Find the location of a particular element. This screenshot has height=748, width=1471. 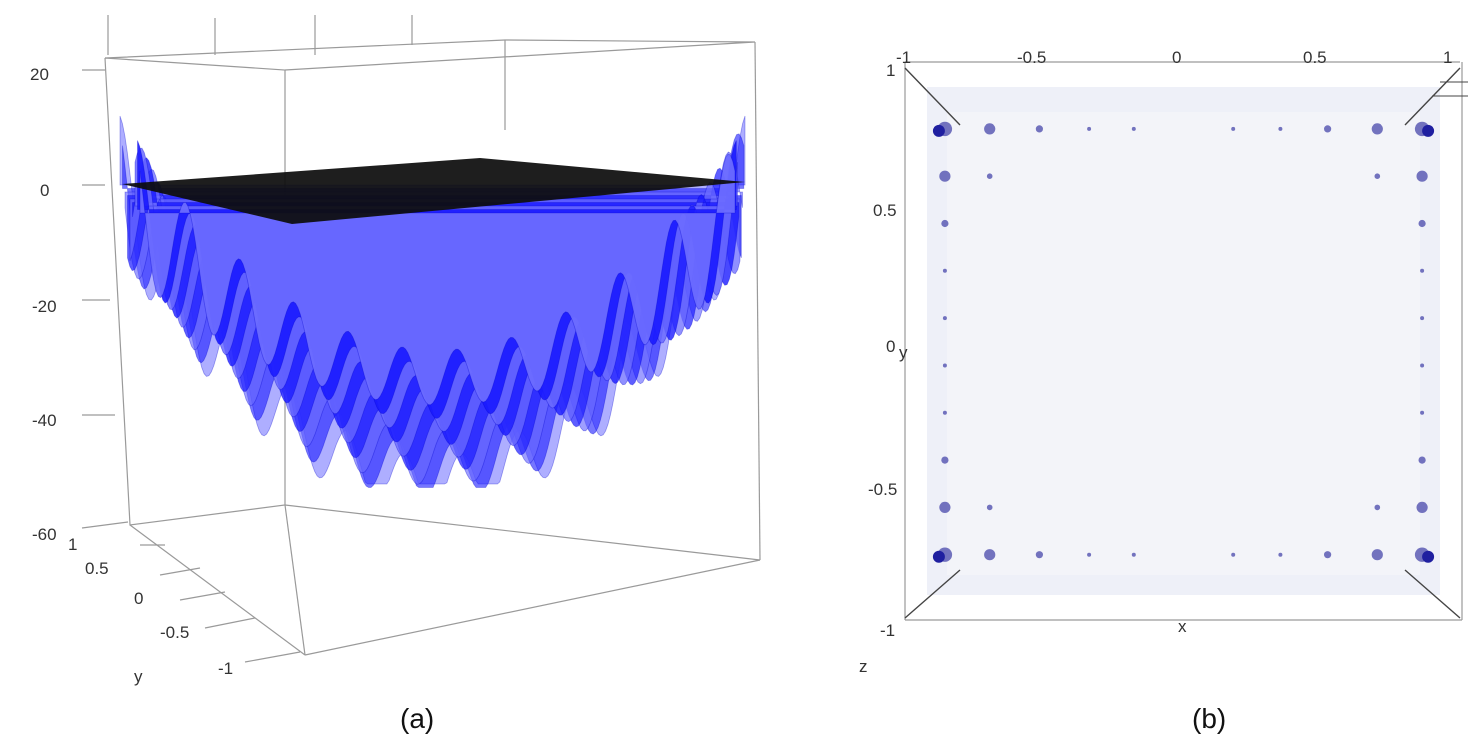

panel-b-y-axis-label: y is located at coordinates (903, 352).